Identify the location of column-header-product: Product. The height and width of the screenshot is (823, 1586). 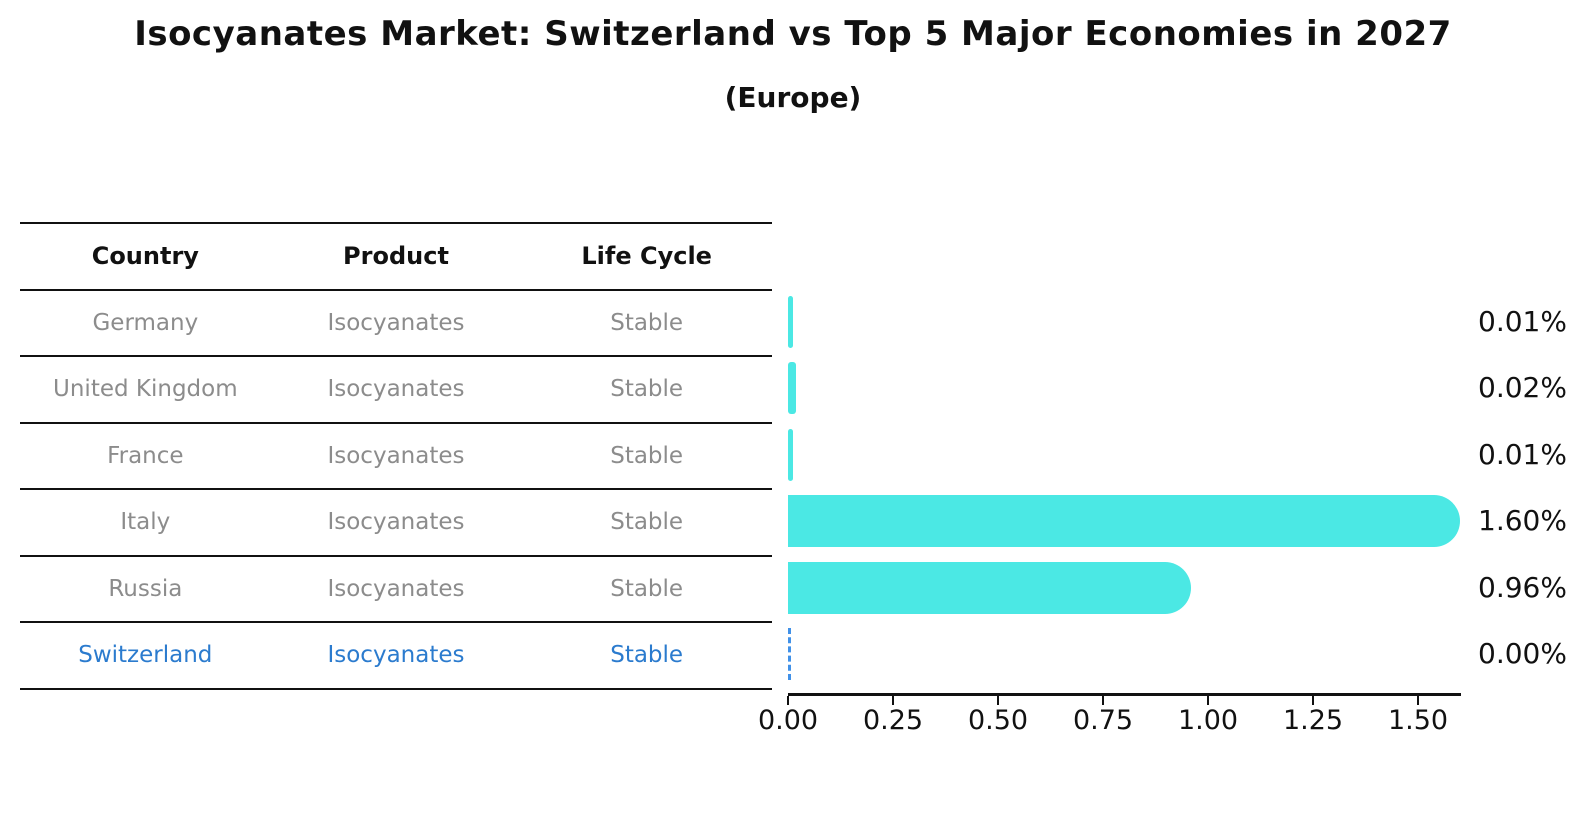
(396, 256).